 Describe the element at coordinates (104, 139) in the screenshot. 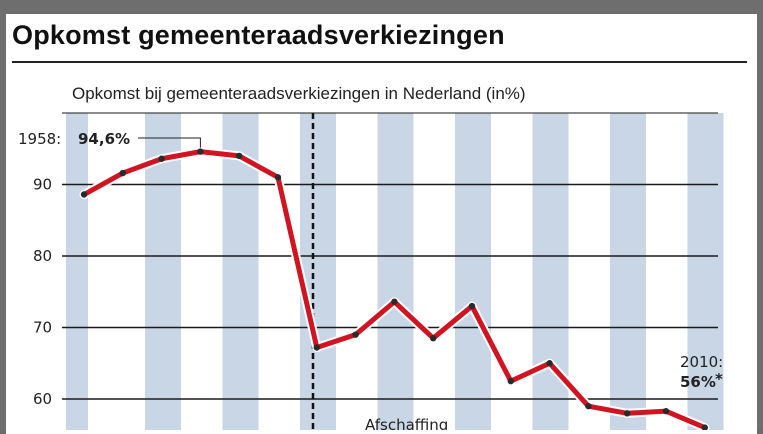

I see `first-point-value: 94,6%` at that location.